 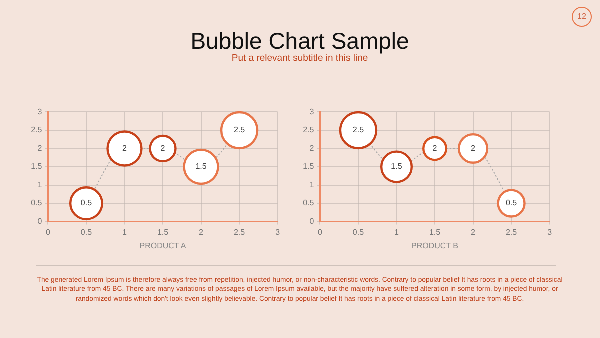 What do you see at coordinates (299, 58) in the screenshot?
I see `text: Put a relevant subtitle in this line` at bounding box center [299, 58].